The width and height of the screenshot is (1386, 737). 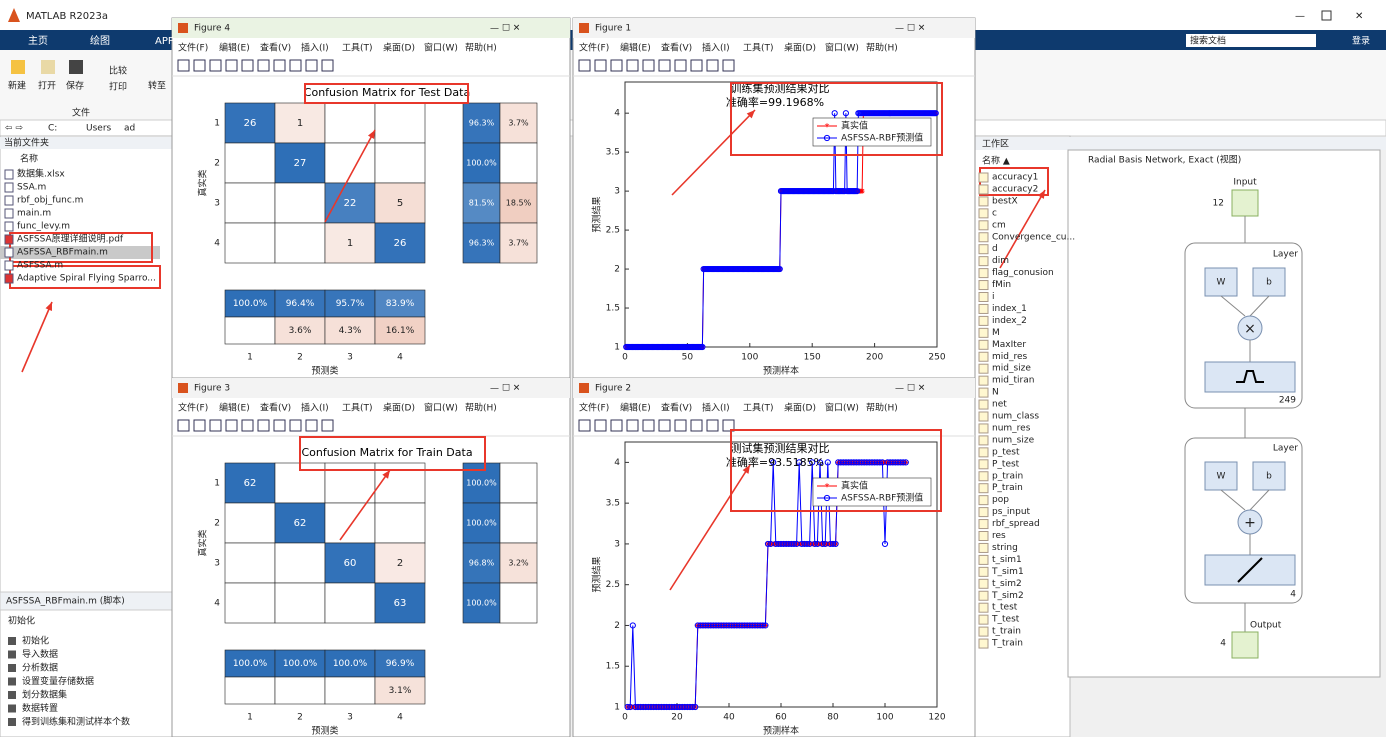 I want to click on search-box, so click(x=1251, y=40).